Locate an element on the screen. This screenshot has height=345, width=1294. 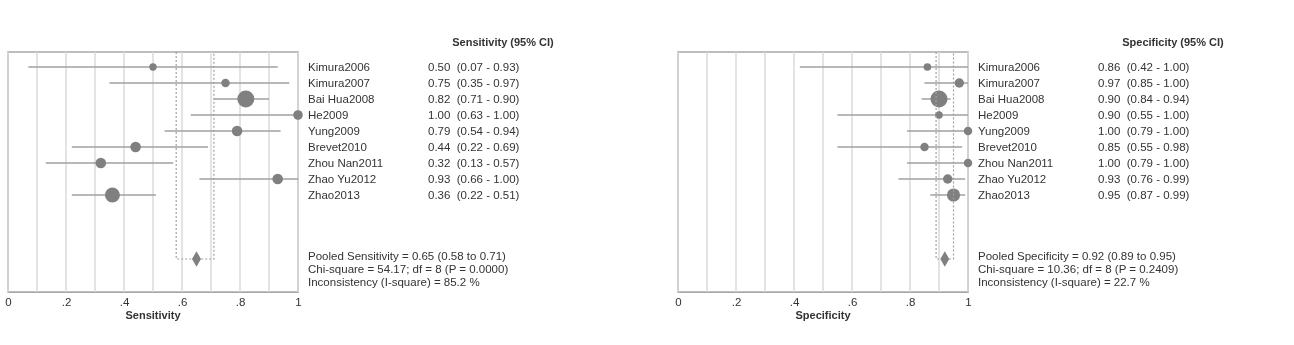
text: Pooled Sensitivity = 0.65 (0.58 to 0.71) is located at coordinates (407, 256).